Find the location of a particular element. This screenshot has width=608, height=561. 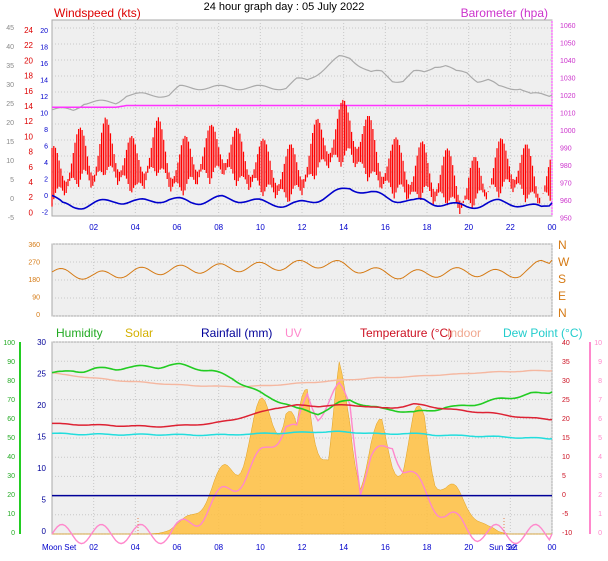

wind-left-red-tick: 4 is located at coordinates (31, 182).